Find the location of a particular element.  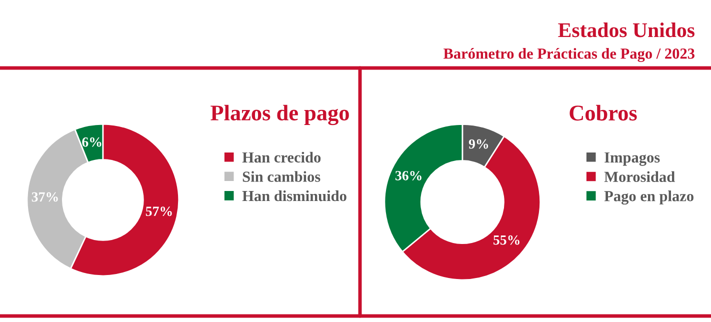

legend-label: Pago en plazo is located at coordinates (649, 197).